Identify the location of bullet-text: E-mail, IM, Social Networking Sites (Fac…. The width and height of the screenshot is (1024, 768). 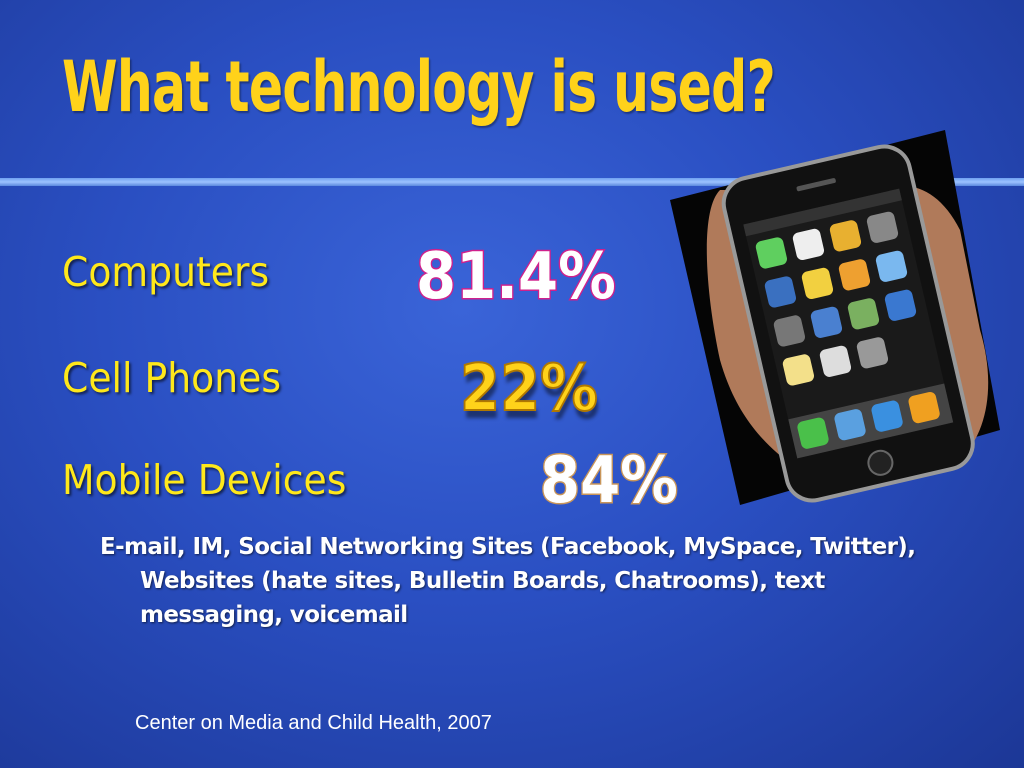
(508, 581).